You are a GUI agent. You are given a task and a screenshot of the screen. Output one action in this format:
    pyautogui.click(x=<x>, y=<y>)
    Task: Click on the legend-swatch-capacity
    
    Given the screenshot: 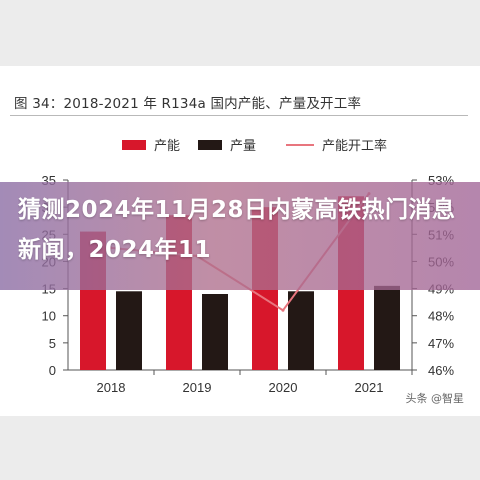 What is the action you would take?
    pyautogui.click(x=134, y=145)
    